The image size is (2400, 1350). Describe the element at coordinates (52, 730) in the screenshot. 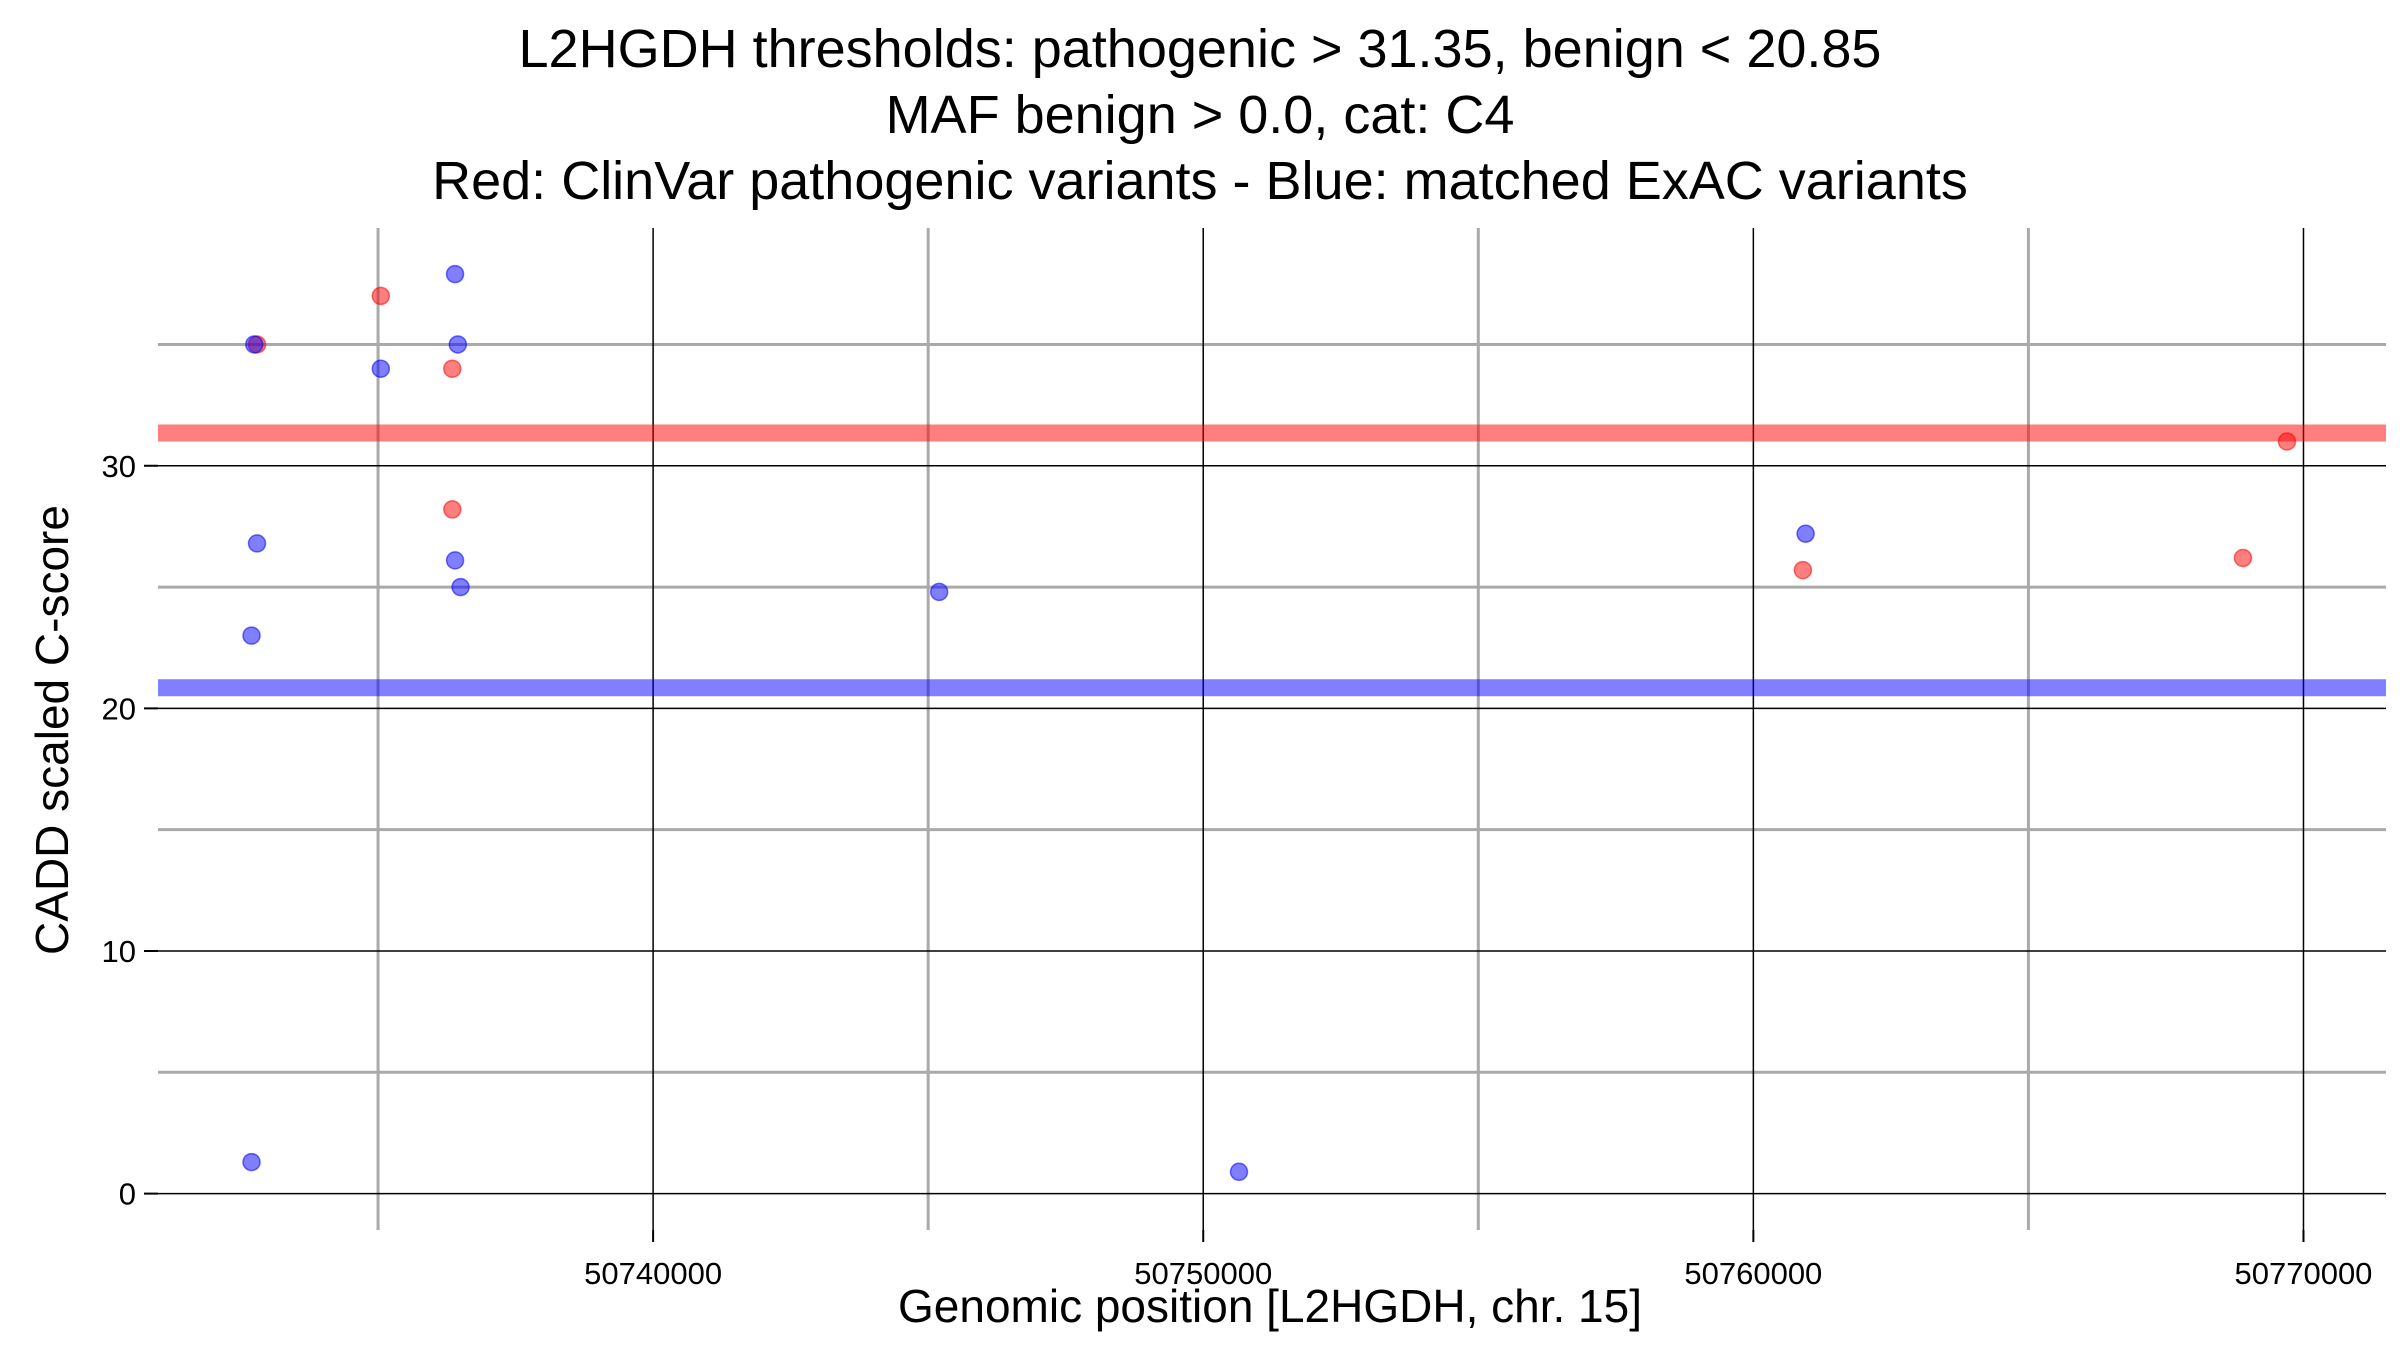

I see `y-axis-title: CADD scaled C-score` at that location.